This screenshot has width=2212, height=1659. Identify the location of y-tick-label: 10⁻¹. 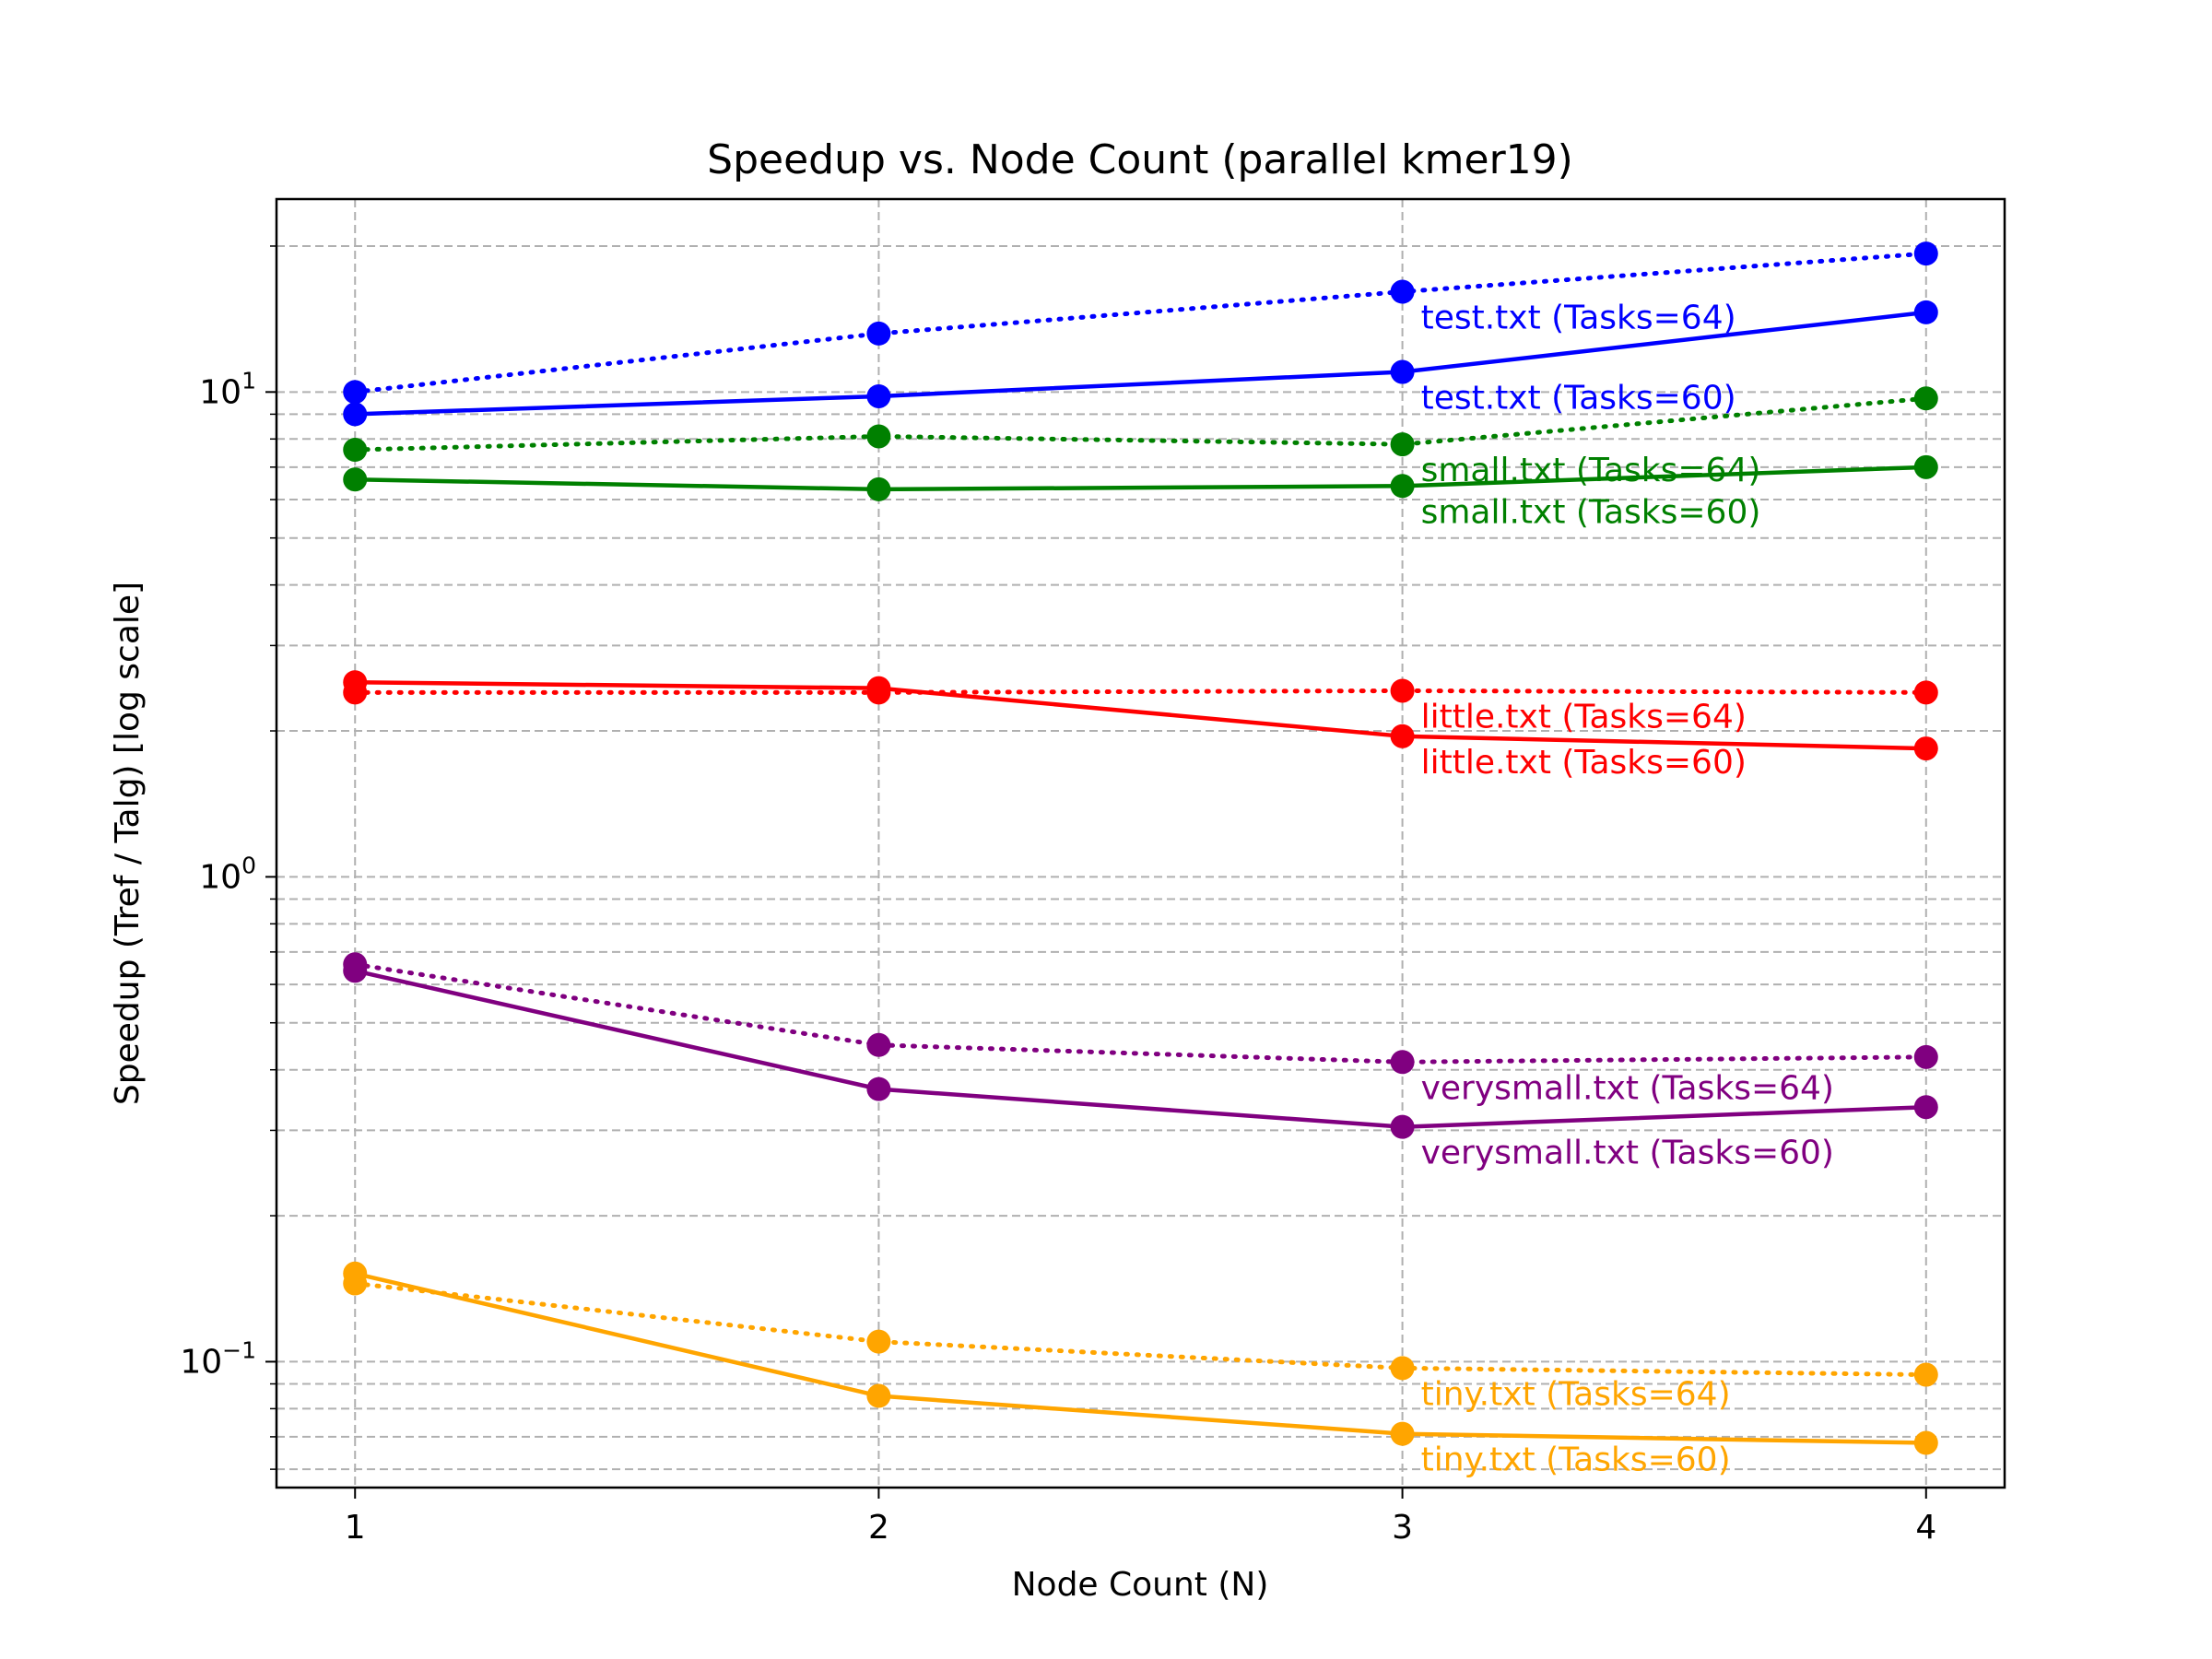
(218, 1358).